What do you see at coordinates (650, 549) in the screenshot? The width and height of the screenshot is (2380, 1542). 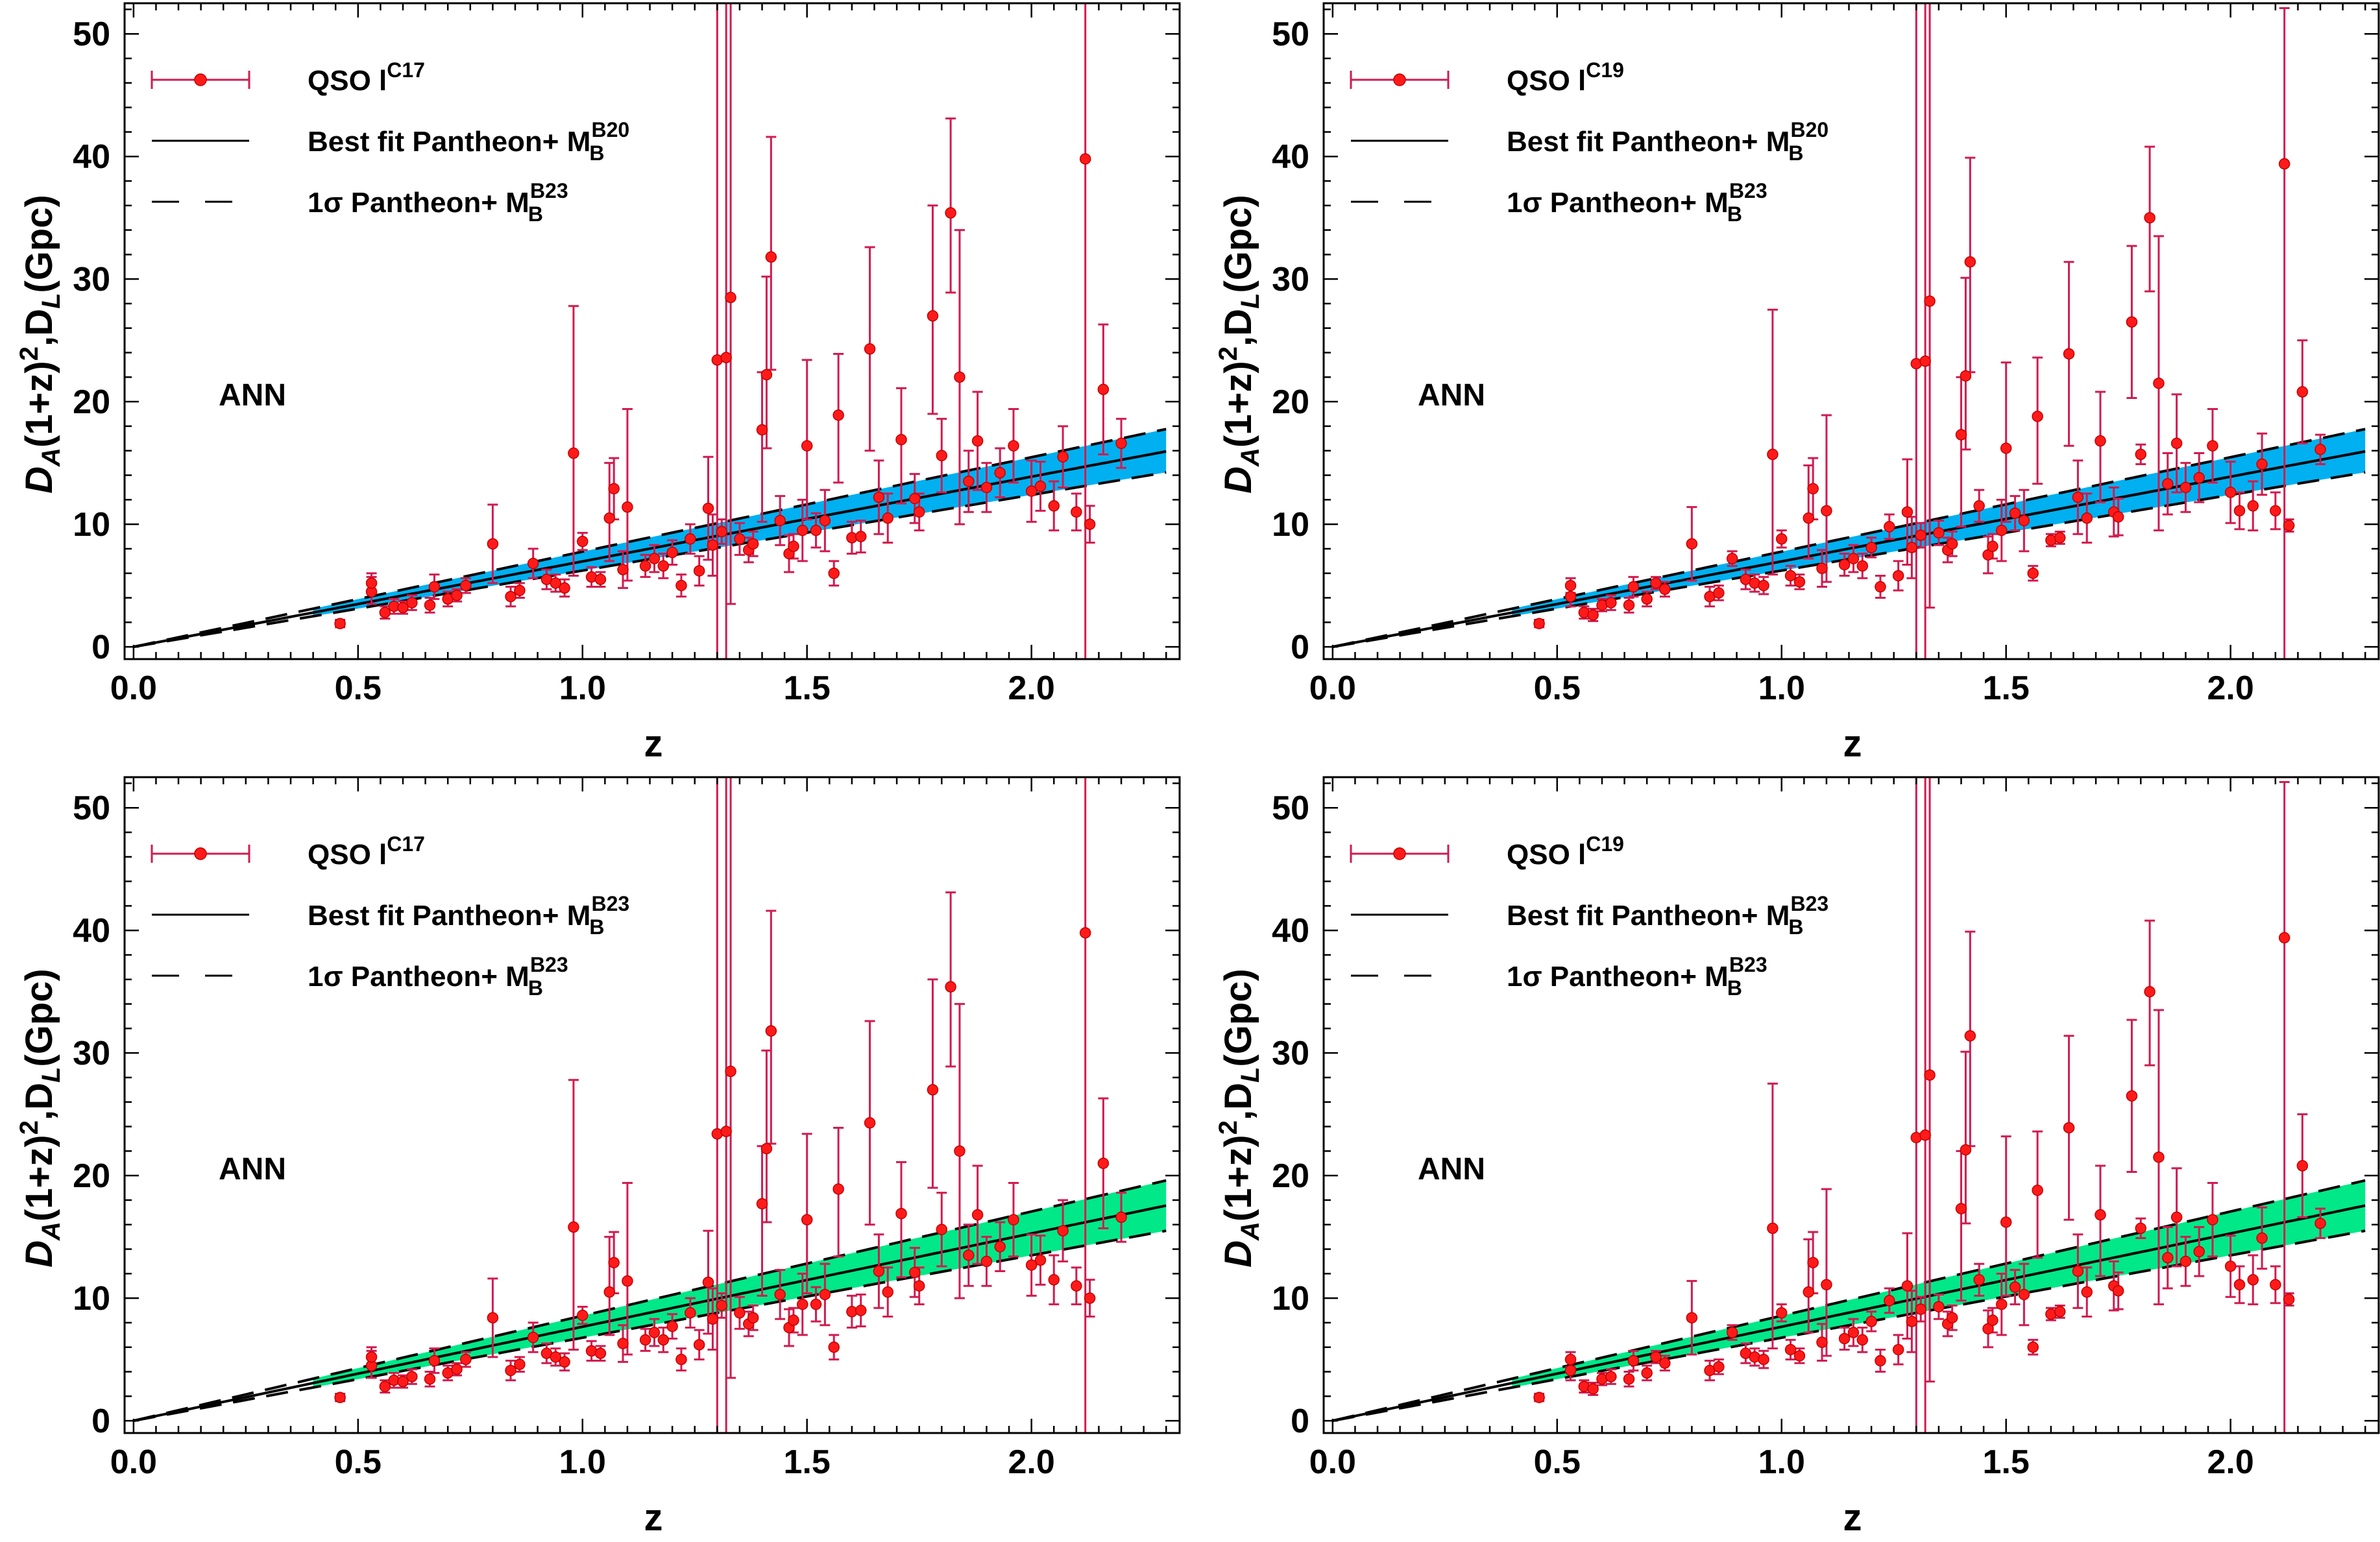 I see `best-fit-line` at bounding box center [650, 549].